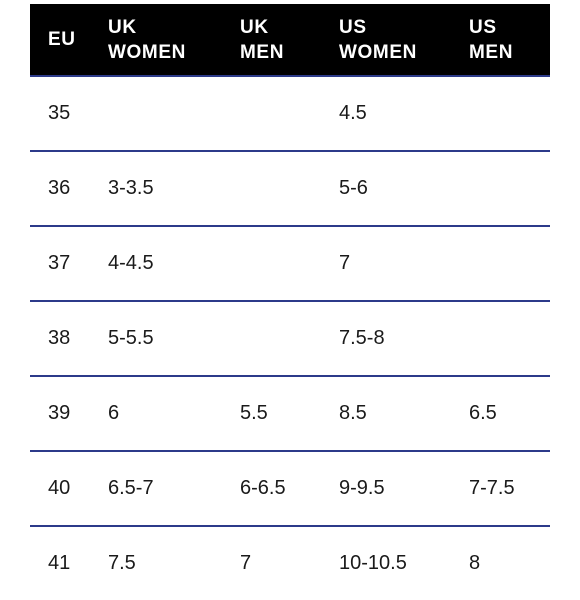  Describe the element at coordinates (59, 188) in the screenshot. I see `cell-eu: 36` at that location.